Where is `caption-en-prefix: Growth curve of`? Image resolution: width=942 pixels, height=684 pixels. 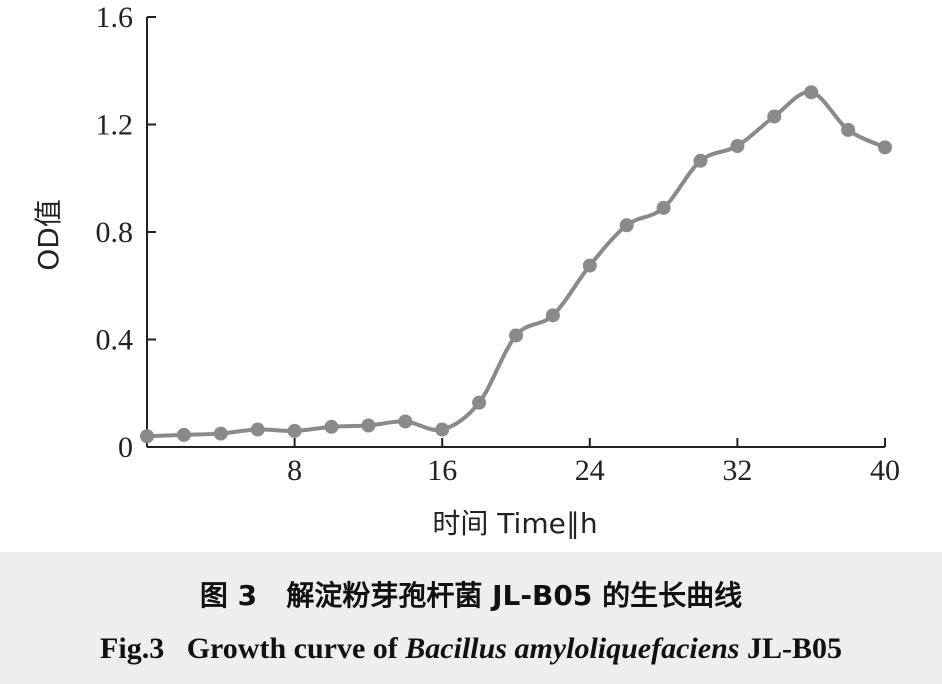
caption-en-prefix: Growth curve of is located at coordinates (296, 648).